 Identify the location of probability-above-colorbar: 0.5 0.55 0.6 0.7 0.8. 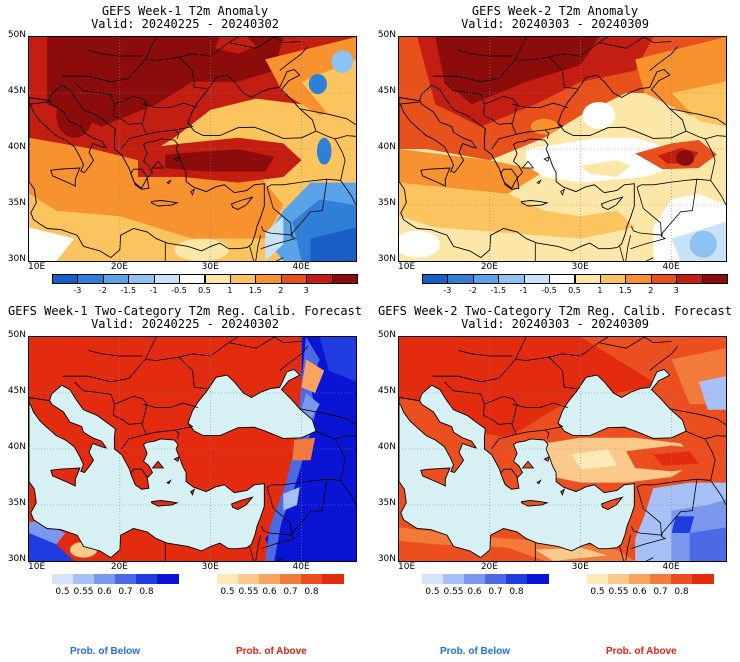
(650, 587).